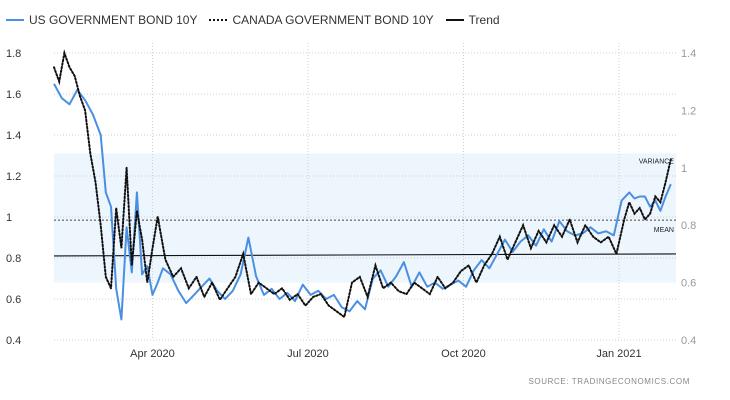 The height and width of the screenshot is (400, 730). I want to click on right-tick-label: 0.4, so click(688, 341).